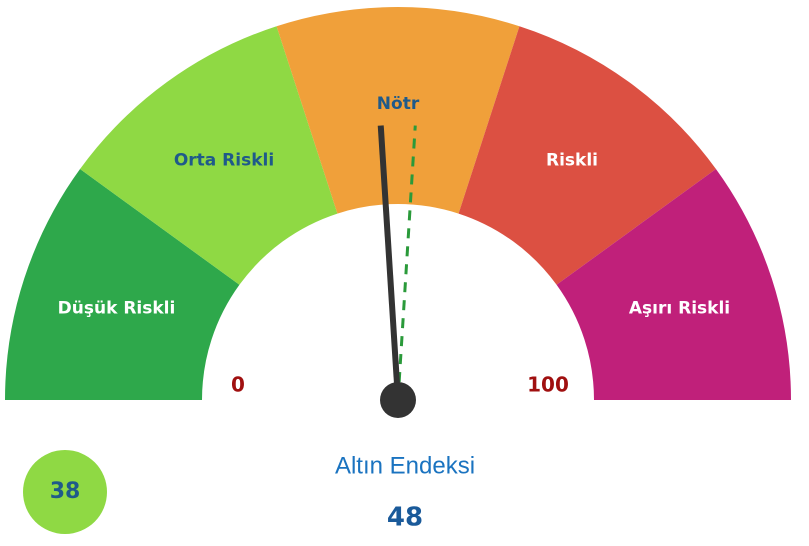  I want to click on badge-value: 38, so click(65, 491).